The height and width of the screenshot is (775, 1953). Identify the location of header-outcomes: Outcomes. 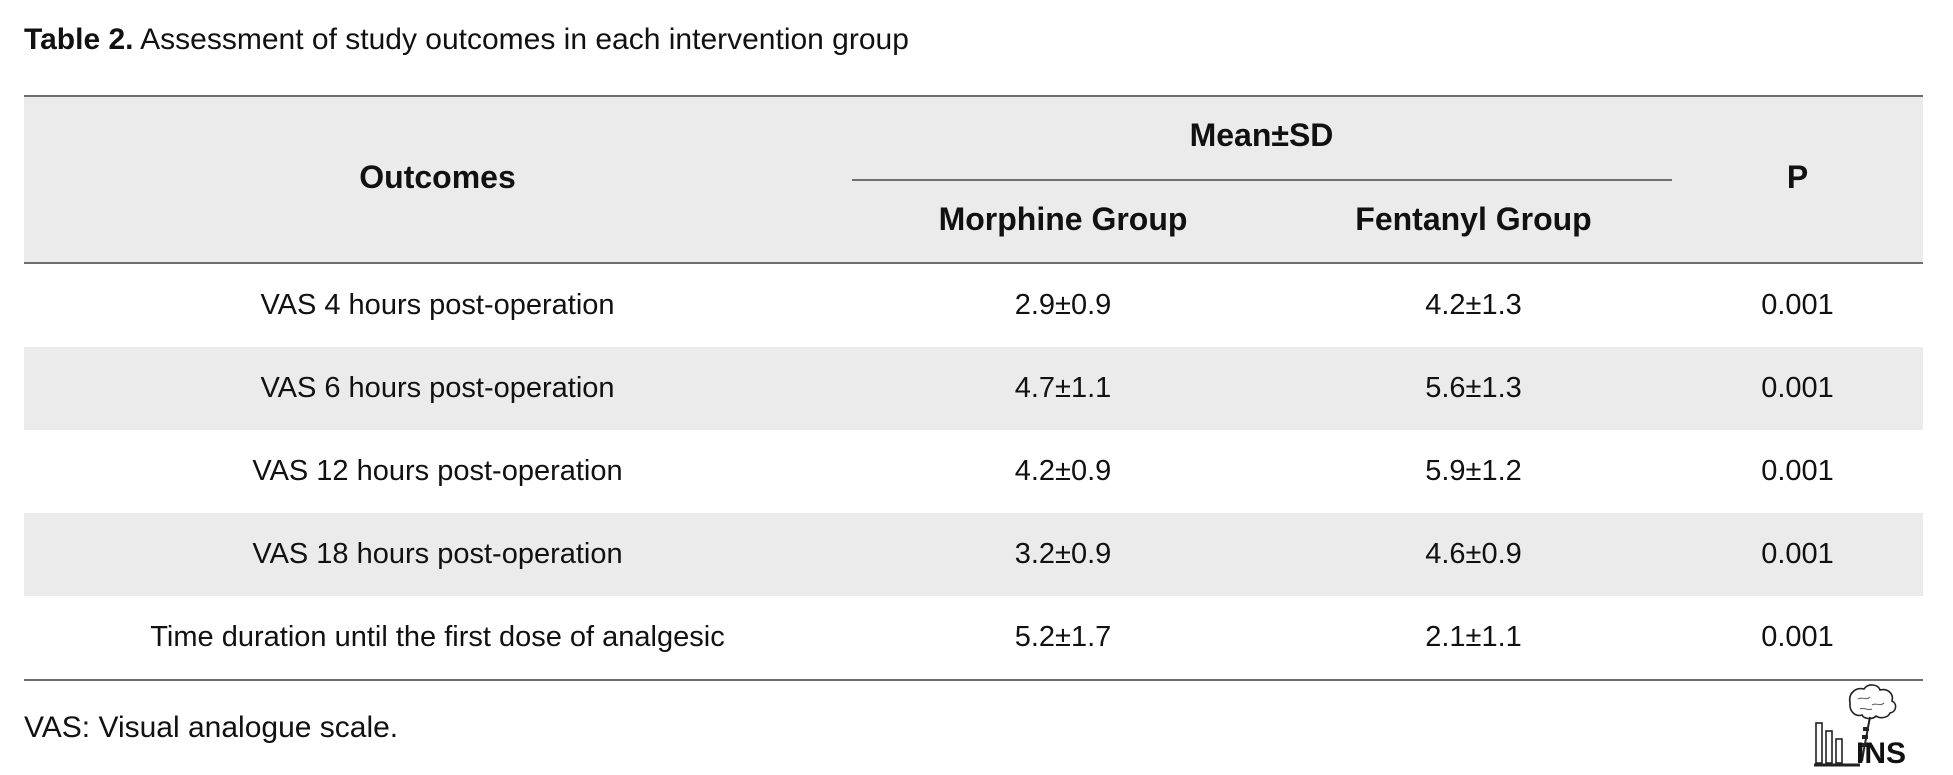
(437, 177).